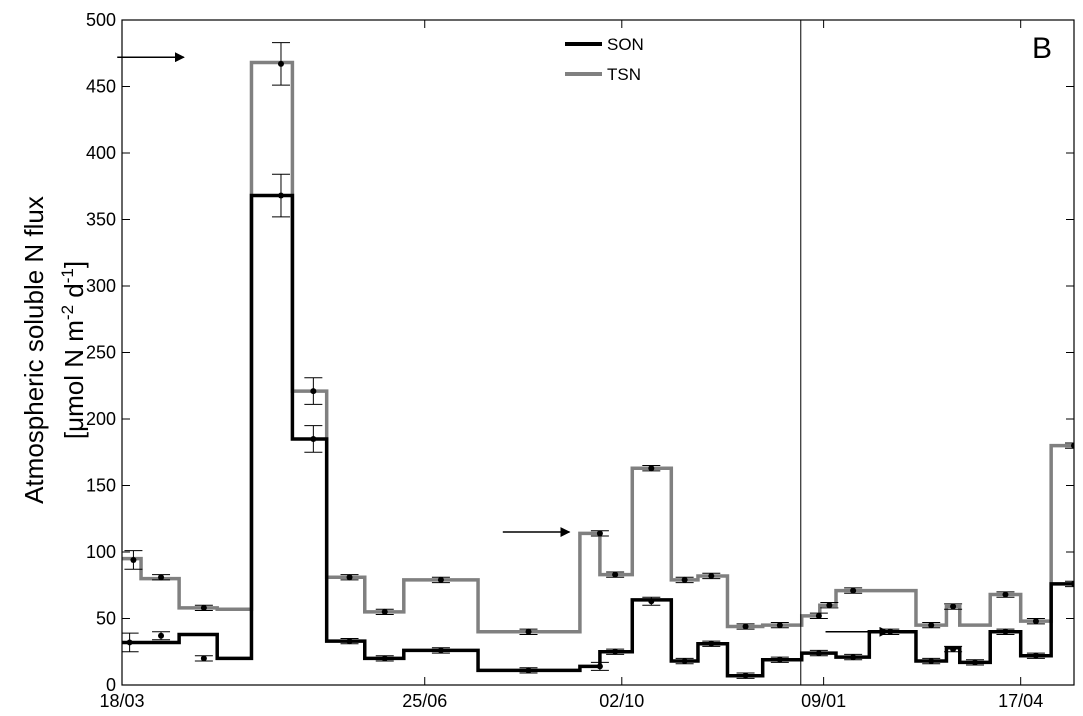  I want to click on x-tick-label: 17/04, so click(1020, 701).